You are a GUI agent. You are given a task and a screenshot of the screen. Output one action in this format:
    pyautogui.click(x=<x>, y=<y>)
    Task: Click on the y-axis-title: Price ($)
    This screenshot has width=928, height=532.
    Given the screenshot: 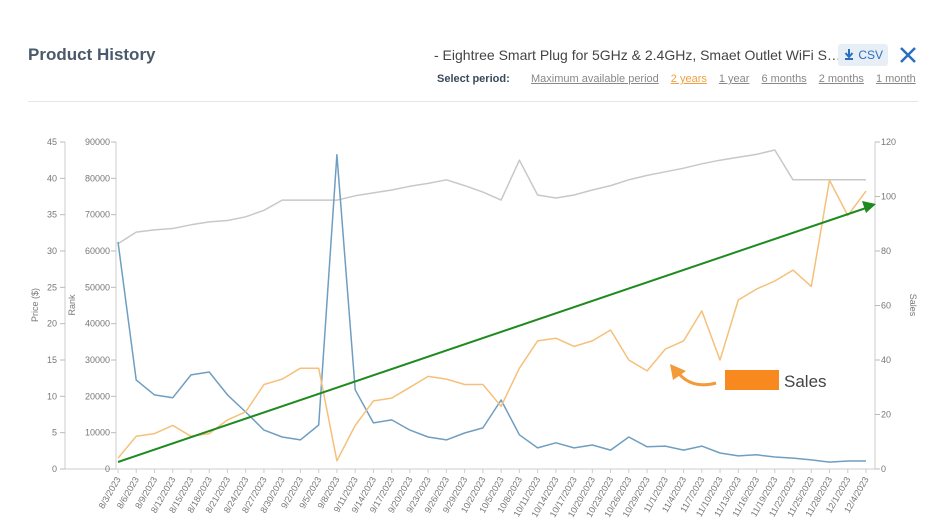 What is the action you would take?
    pyautogui.click(x=35, y=305)
    